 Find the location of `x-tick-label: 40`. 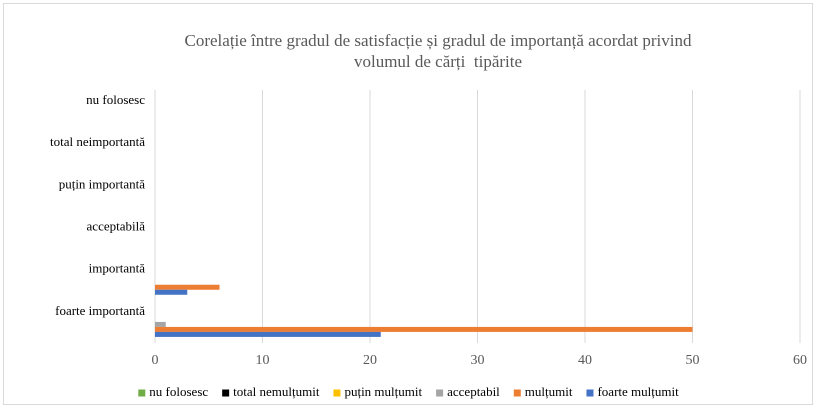

x-tick-label: 40 is located at coordinates (585, 360).